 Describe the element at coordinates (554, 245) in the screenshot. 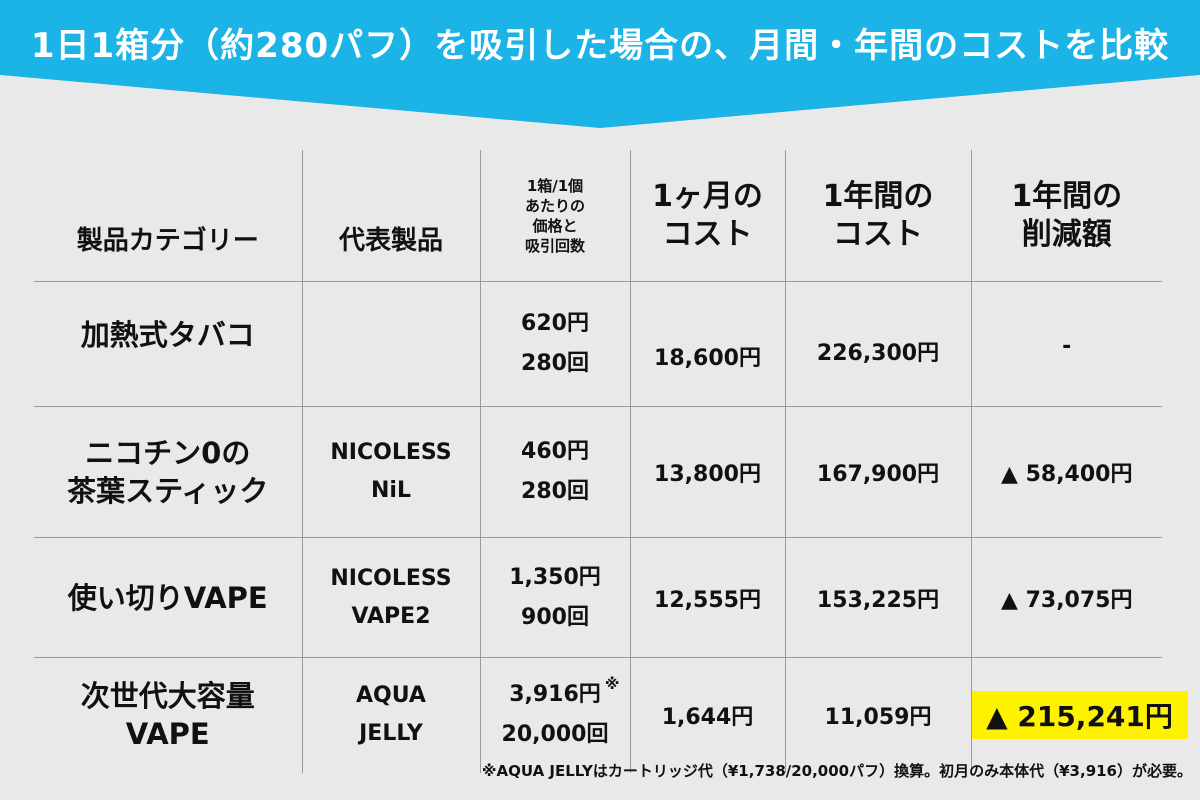

I see `header-price-line: 吸引回数` at that location.